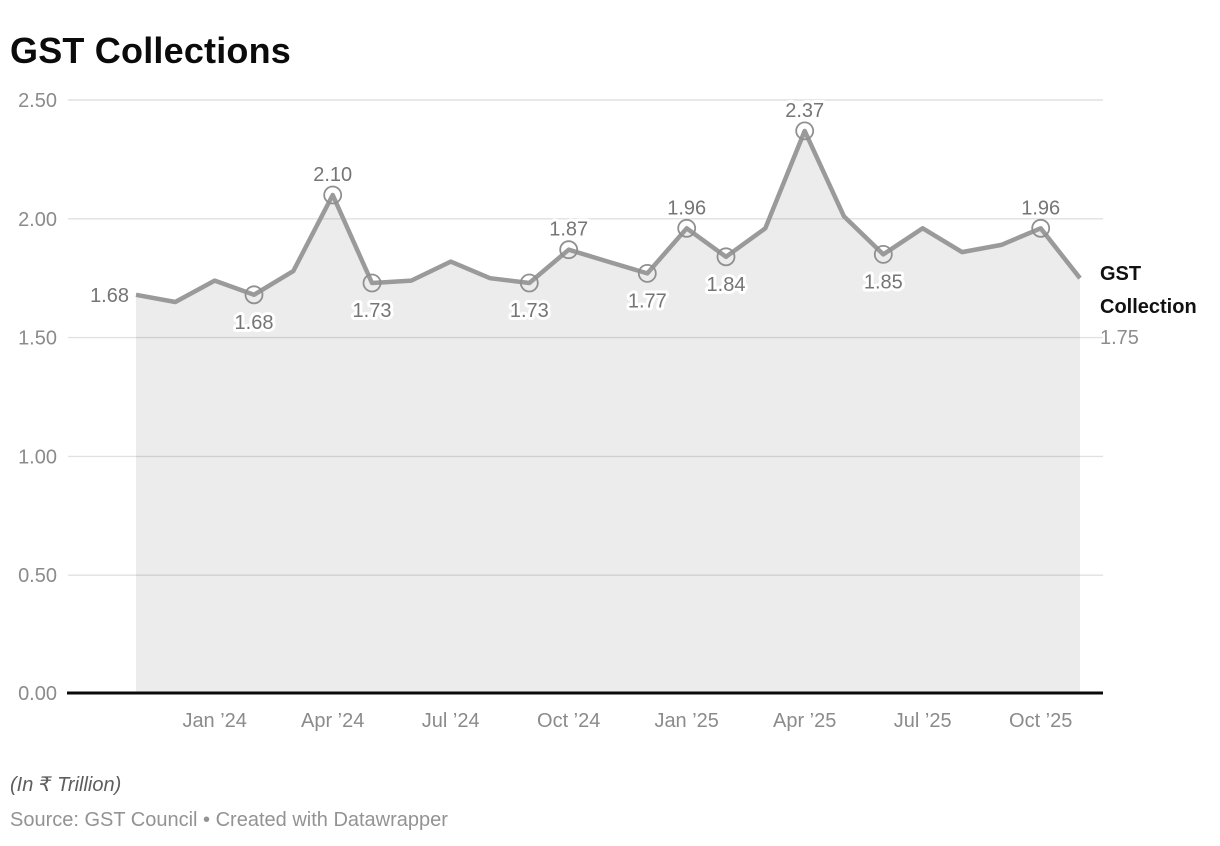 The width and height of the screenshot is (1220, 846). What do you see at coordinates (568, 230) in the screenshot?
I see `data-label: 1.87` at bounding box center [568, 230].